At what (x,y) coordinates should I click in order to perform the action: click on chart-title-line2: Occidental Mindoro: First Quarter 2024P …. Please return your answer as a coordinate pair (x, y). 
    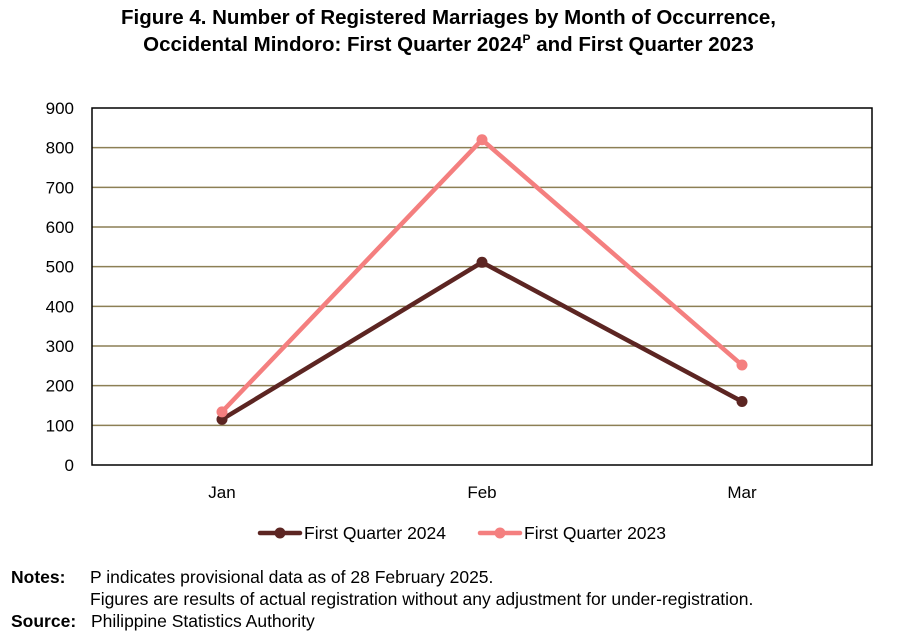
    Looking at the image, I should click on (448, 44).